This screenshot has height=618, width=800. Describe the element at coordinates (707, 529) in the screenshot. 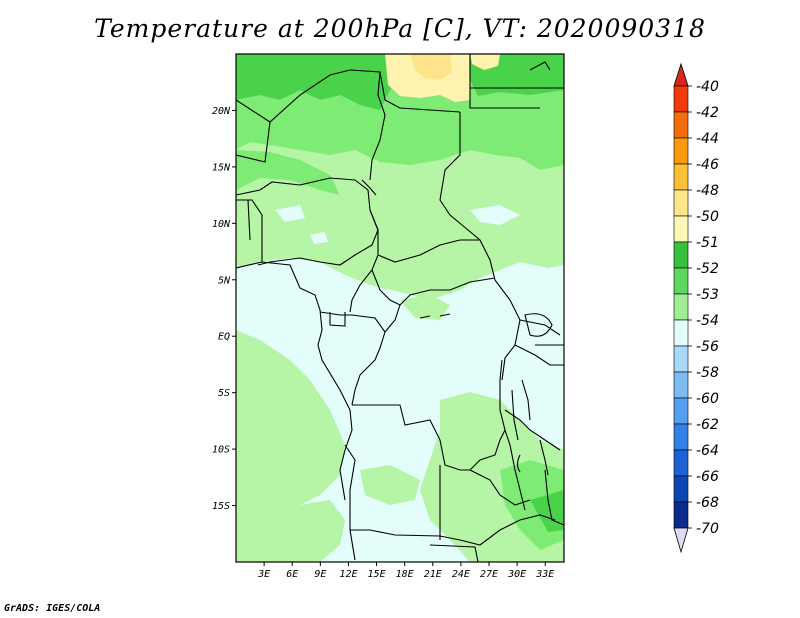

I see `colorbar-label: -70` at that location.